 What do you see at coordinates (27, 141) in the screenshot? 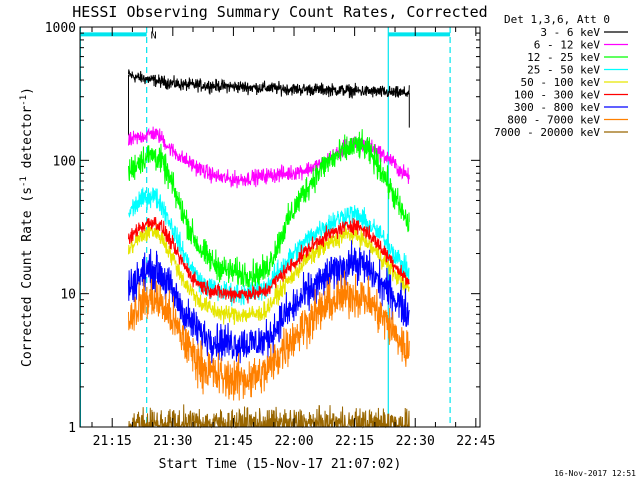
I see `y-axis-label-mid: detector` at bounding box center [27, 141].